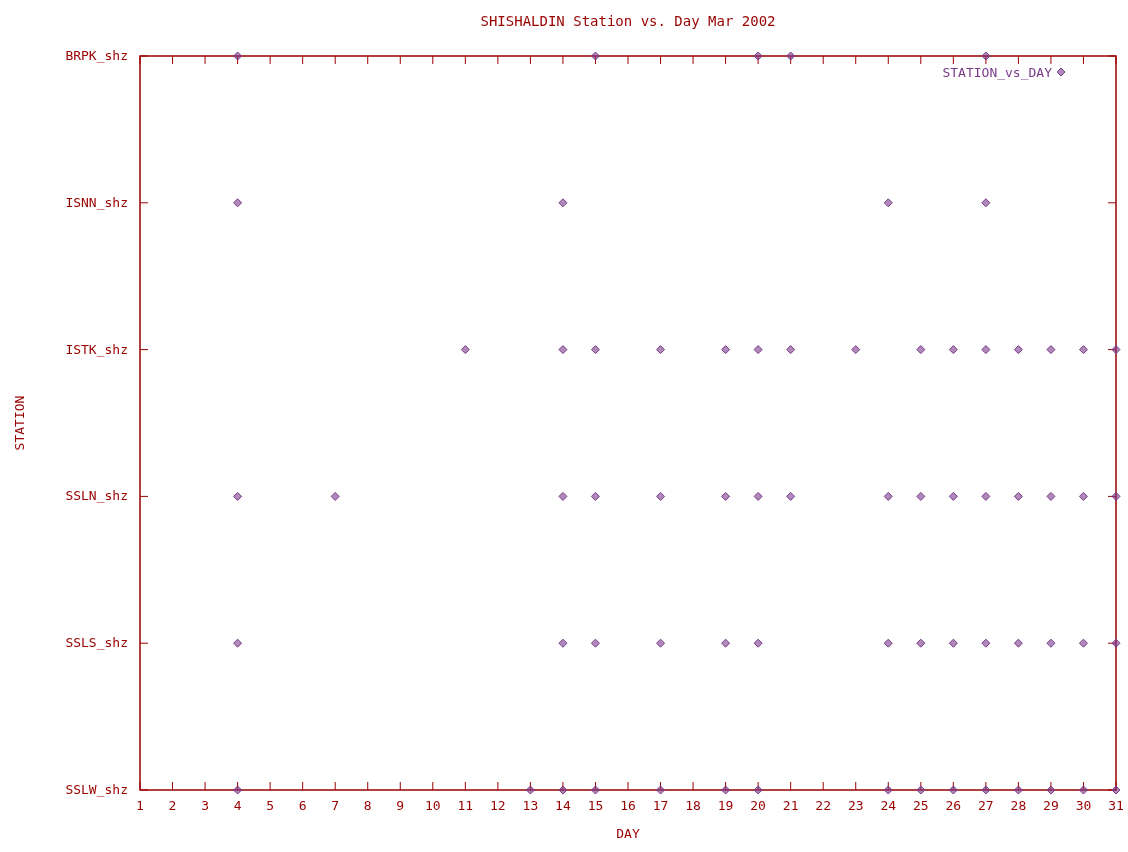  What do you see at coordinates (693, 805) in the screenshot?
I see `x-tick-label: 18` at bounding box center [693, 805].